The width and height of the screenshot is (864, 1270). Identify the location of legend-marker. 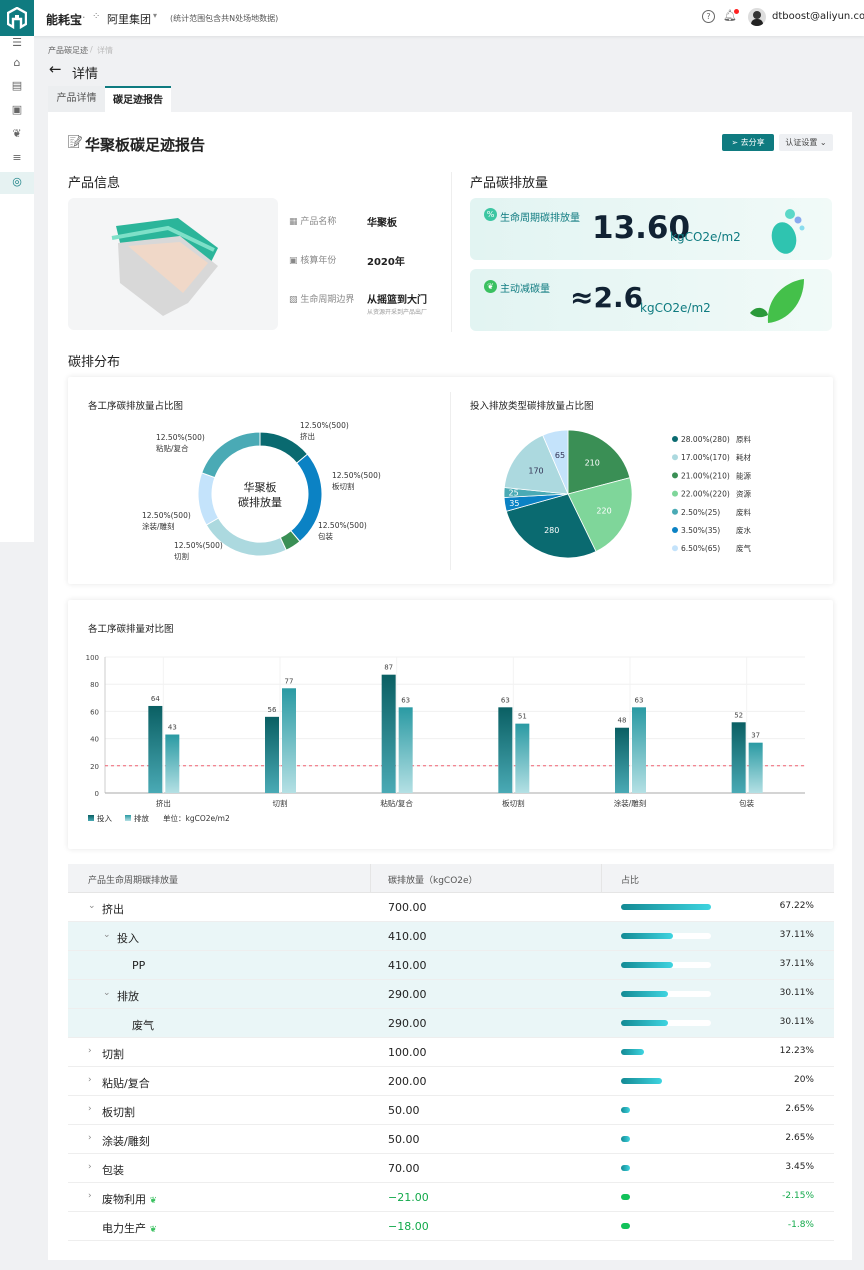
(675, 530).